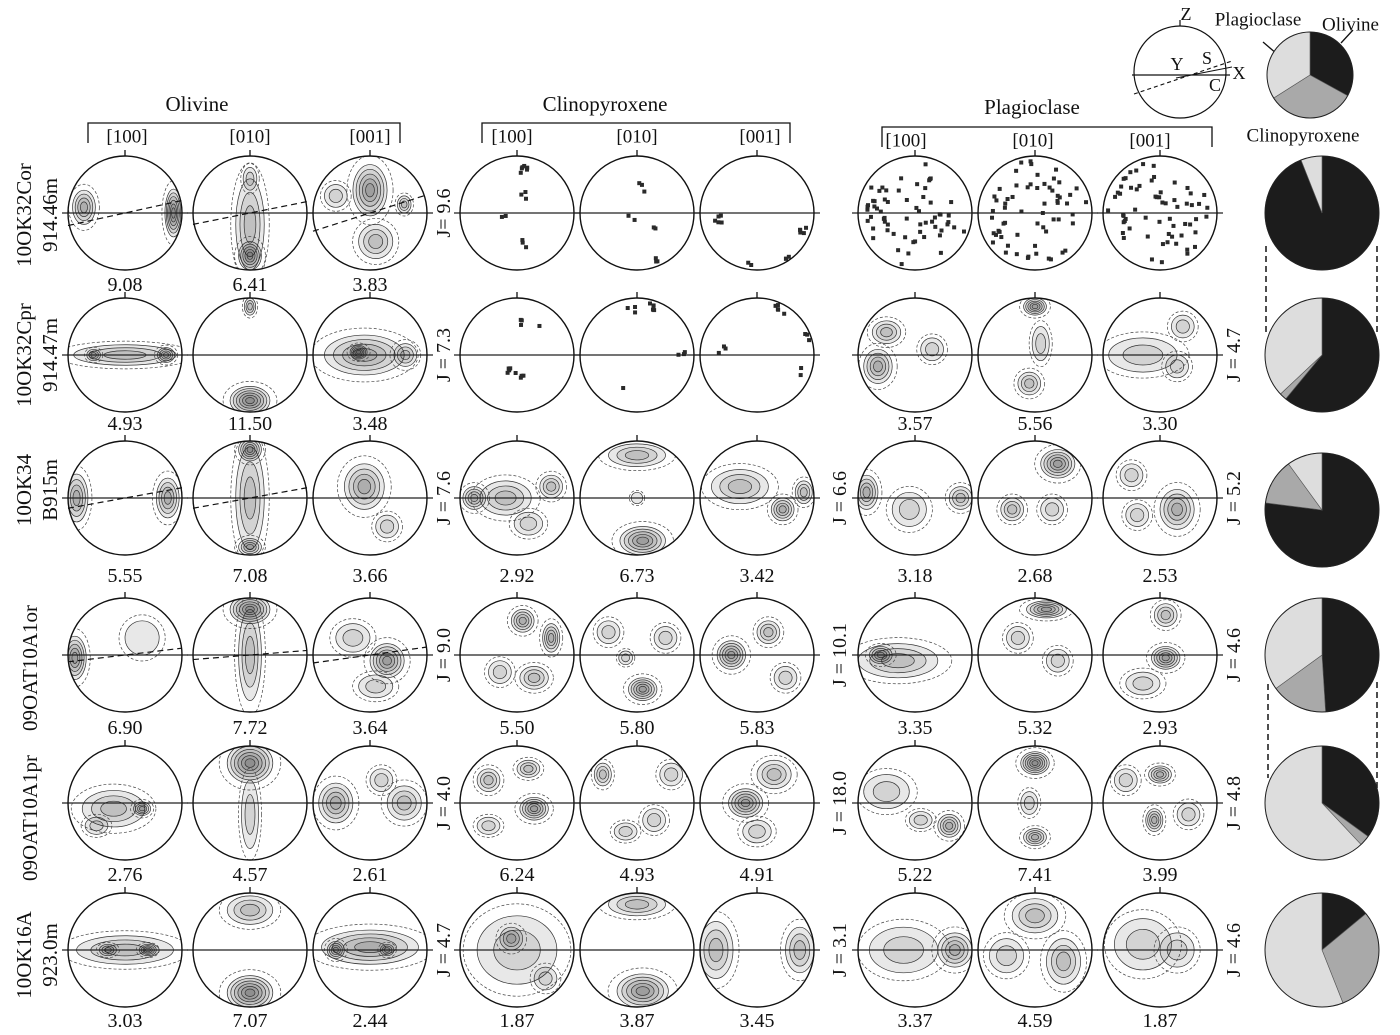  What do you see at coordinates (1204, 72) in the screenshot?
I see `reference-frame-shear-line` at bounding box center [1204, 72].